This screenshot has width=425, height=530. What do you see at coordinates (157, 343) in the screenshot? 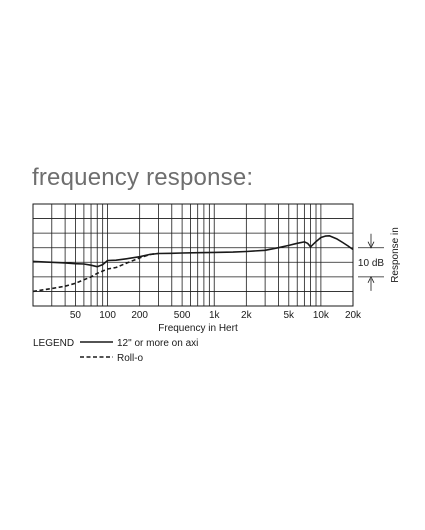
I see `legend-solid-label: 12" or more on axi` at bounding box center [157, 343].